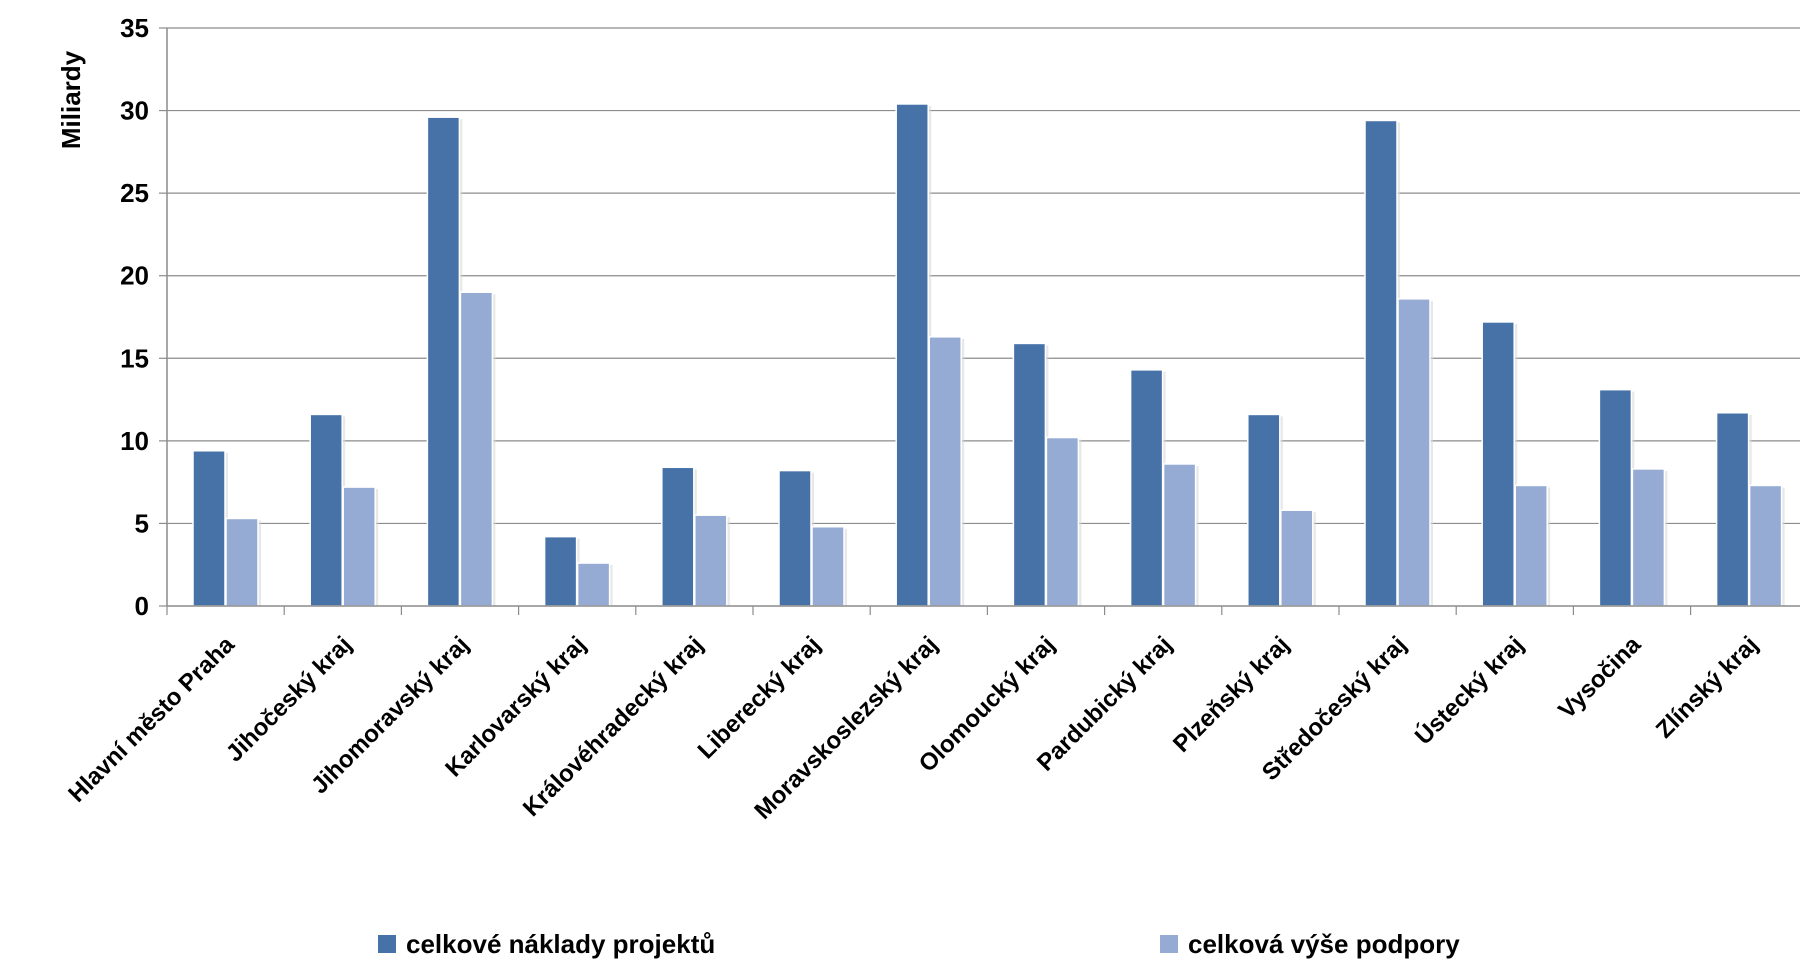  What do you see at coordinates (134, 276) in the screenshot?
I see `y-tick-label: 20` at bounding box center [134, 276].